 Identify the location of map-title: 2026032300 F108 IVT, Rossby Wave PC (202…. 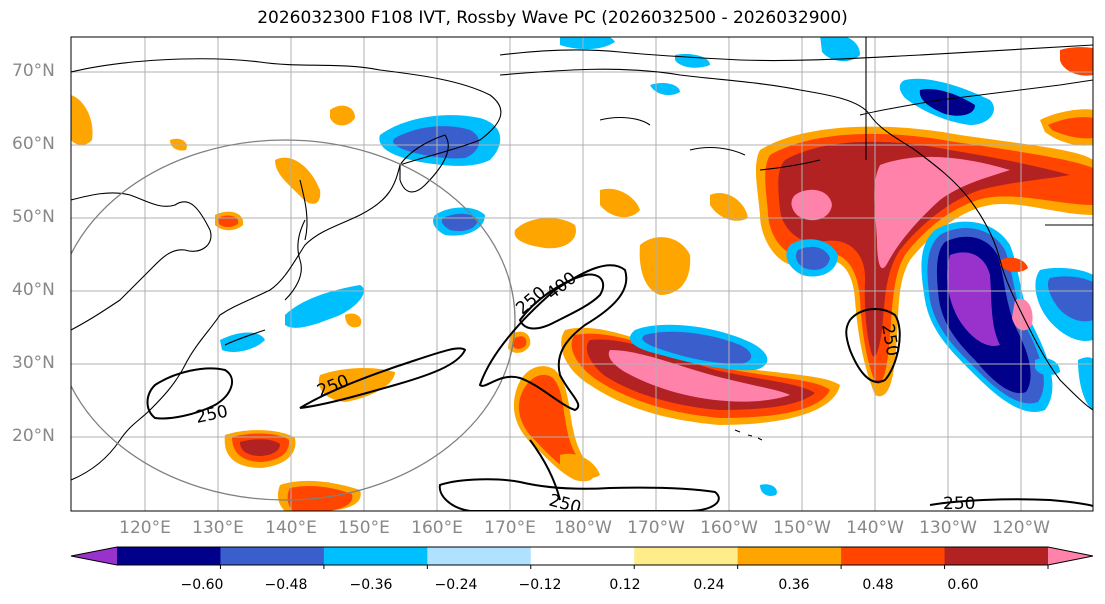
(552, 18).